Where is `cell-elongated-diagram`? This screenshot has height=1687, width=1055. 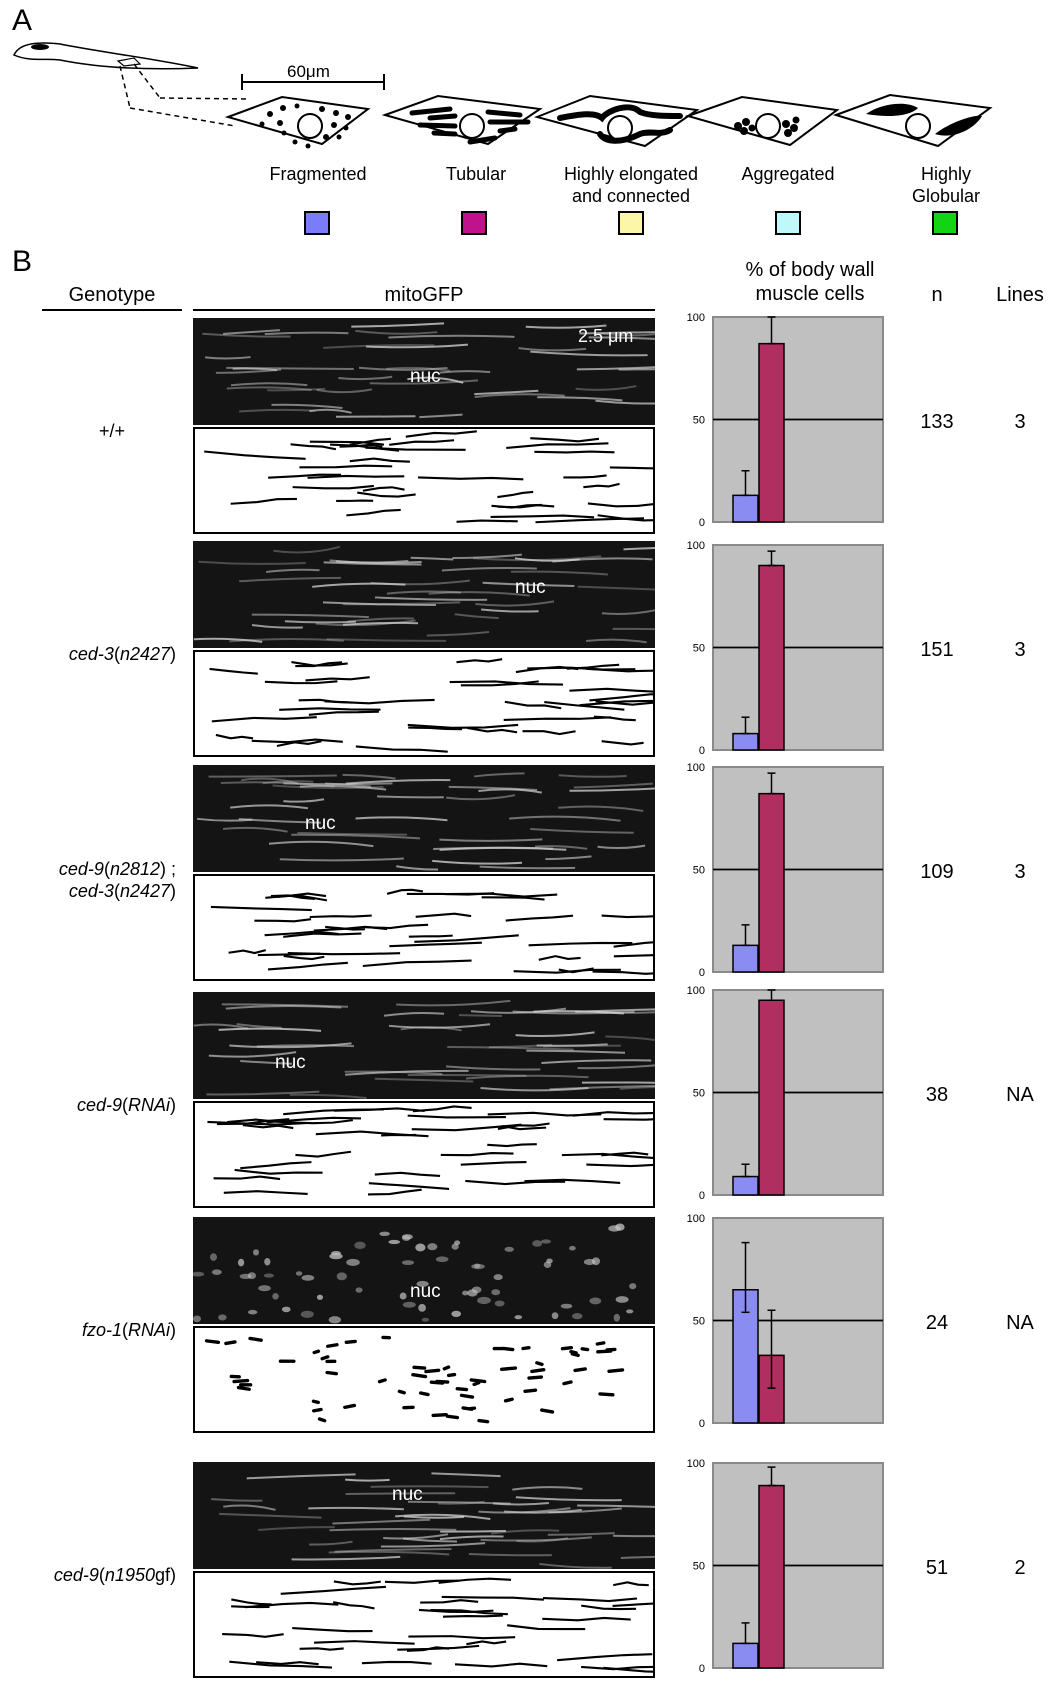
cell-elongated-diagram is located at coordinates (617, 121).